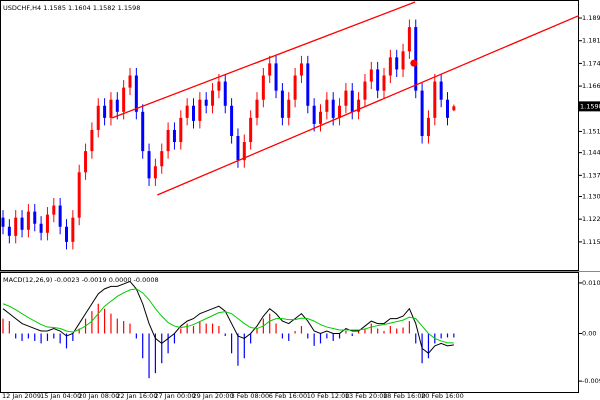 The width and height of the screenshot is (600, 400). I want to click on signal-marker, so click(414, 63).